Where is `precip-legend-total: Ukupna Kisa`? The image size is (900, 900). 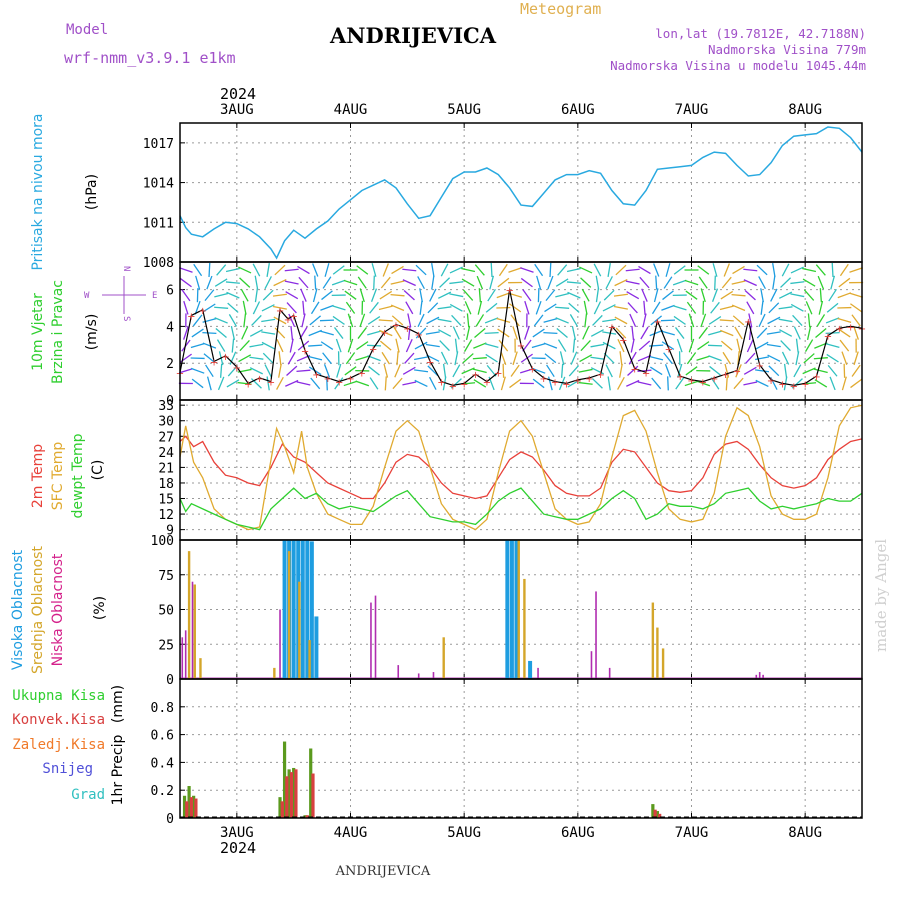
precip-legend-total: Ukupna Kisa is located at coordinates (58, 696).